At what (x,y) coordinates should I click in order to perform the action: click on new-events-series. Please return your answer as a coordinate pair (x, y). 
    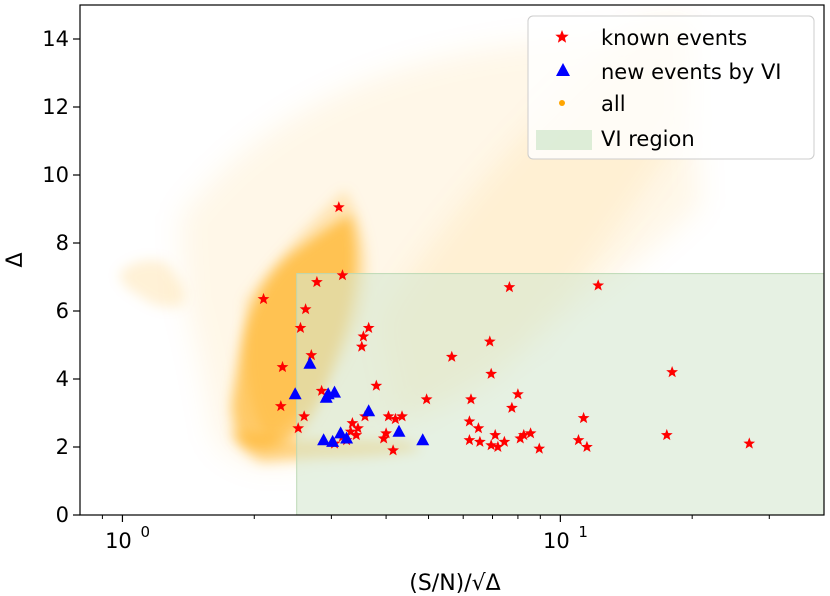
    Looking at the image, I should click on (359, 401).